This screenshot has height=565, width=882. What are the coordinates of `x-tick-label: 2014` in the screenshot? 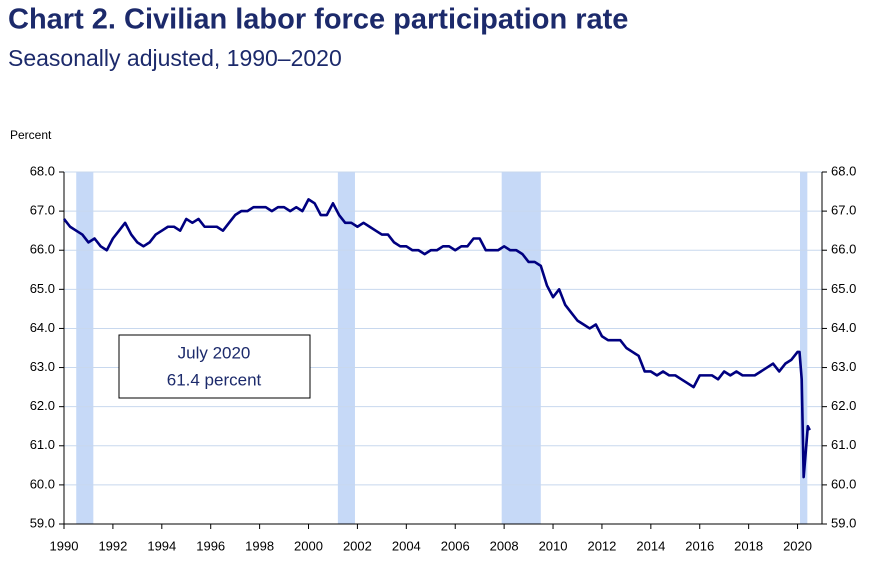 It's located at (650, 545).